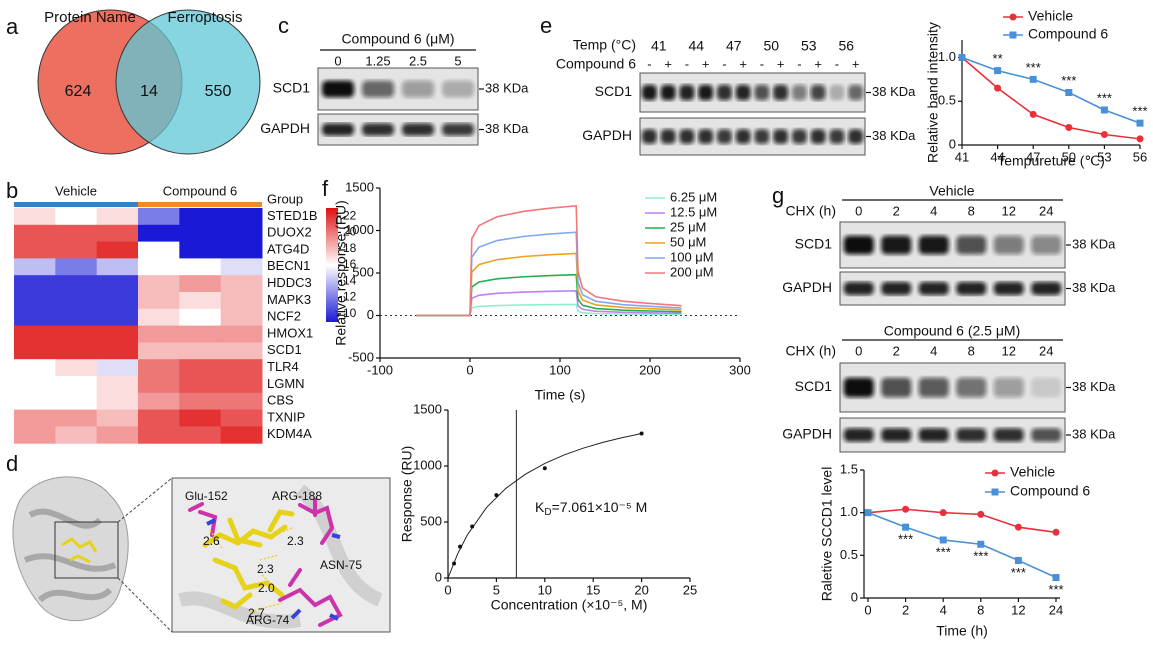 The width and height of the screenshot is (1153, 648). I want to click on legend-marker, so click(1013, 35).